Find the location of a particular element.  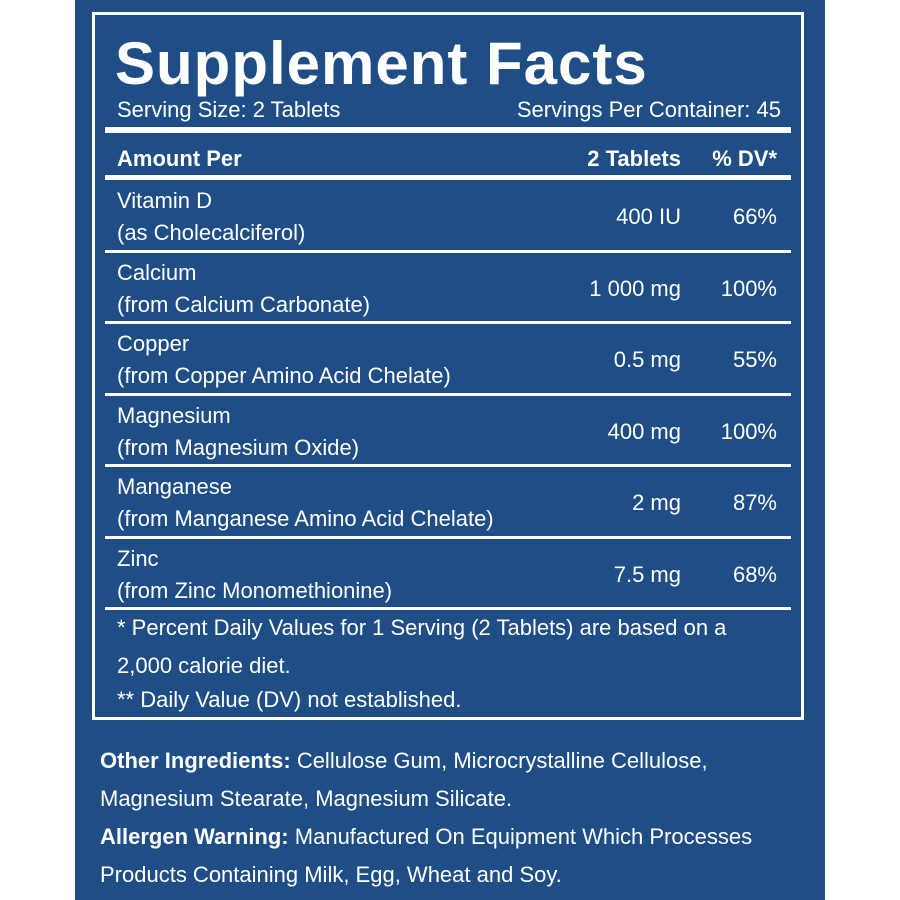

nutrient-source: (from Zinc Monomethionine) is located at coordinates (255, 590).